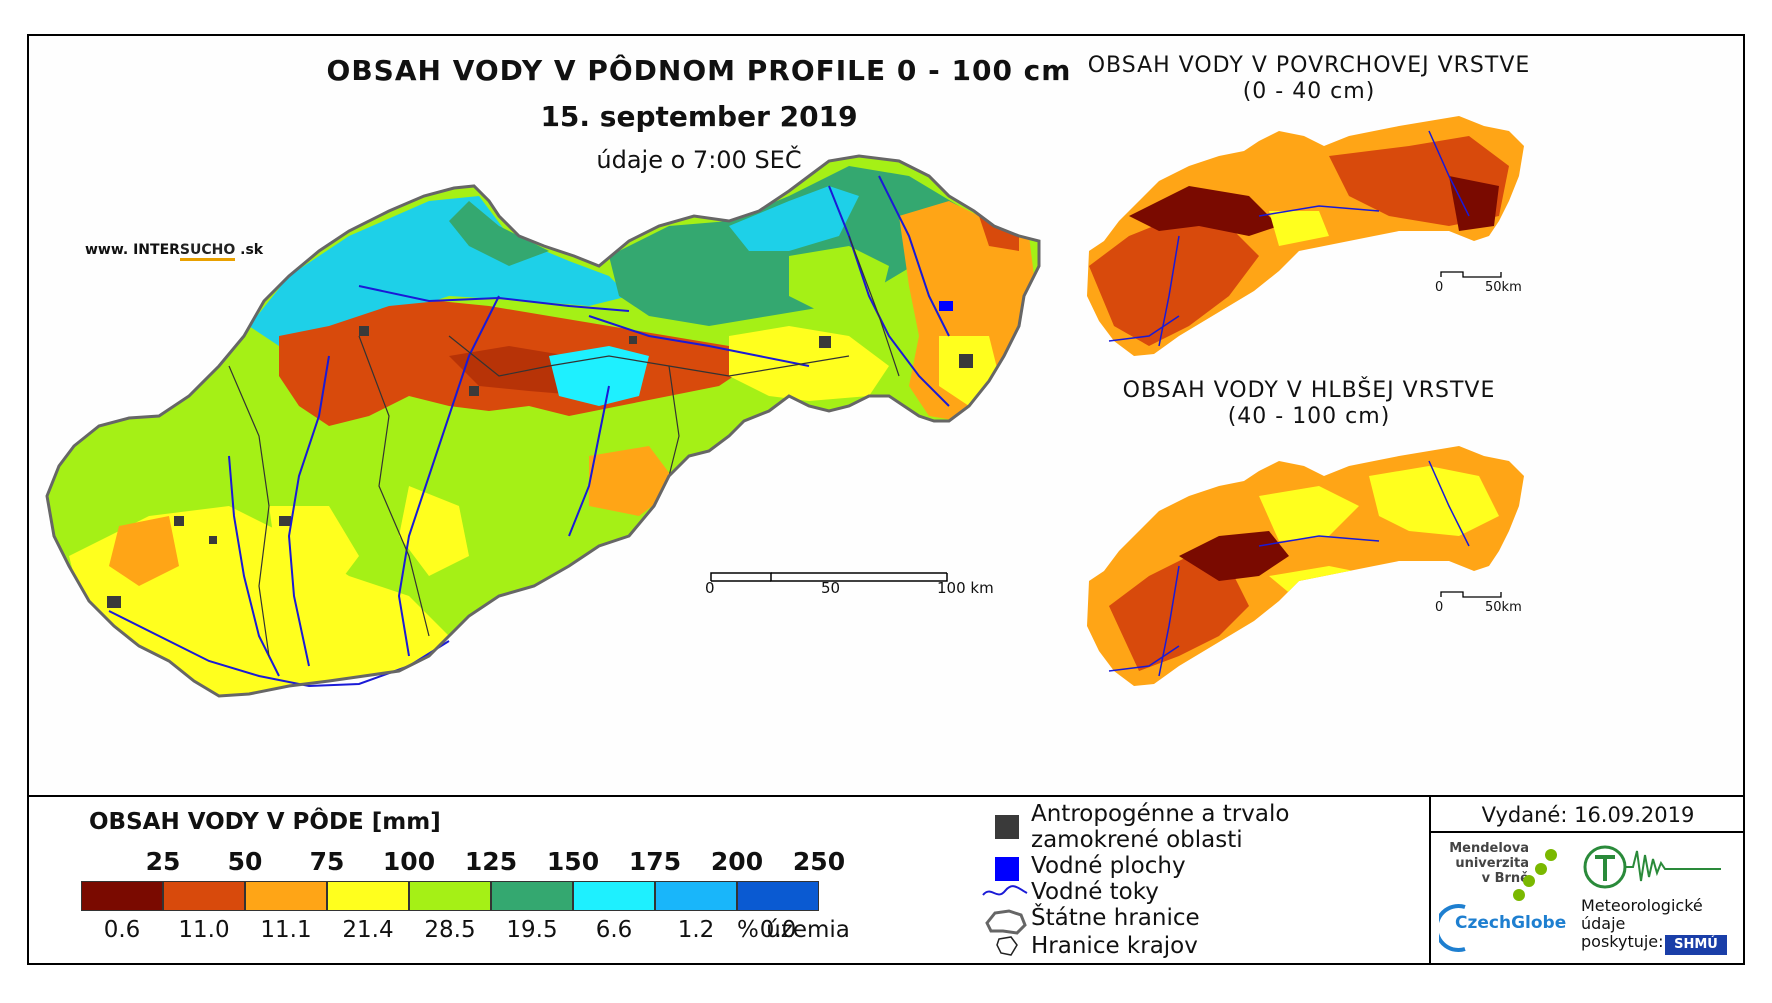 The width and height of the screenshot is (1772, 1003). I want to click on shmu-logo: SHMÚ, so click(1696, 945).